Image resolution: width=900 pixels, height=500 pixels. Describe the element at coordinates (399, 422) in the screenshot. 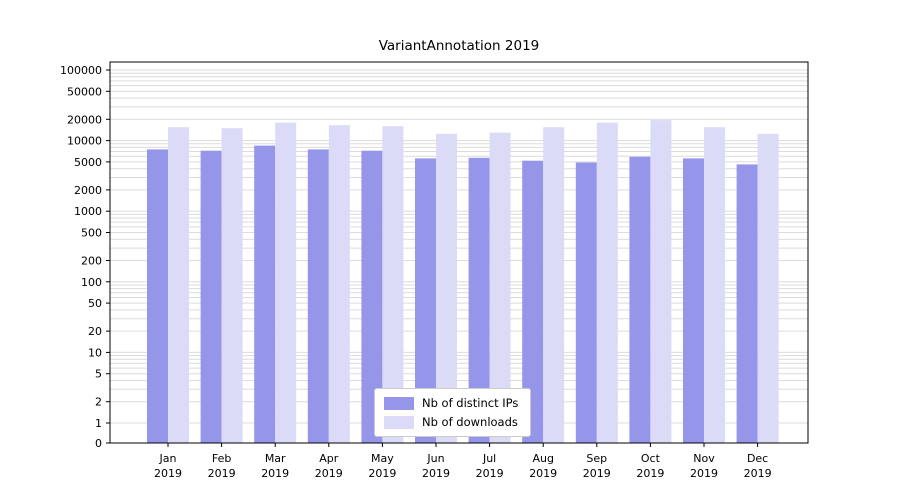

I see `legend-swatch-downloads` at that location.